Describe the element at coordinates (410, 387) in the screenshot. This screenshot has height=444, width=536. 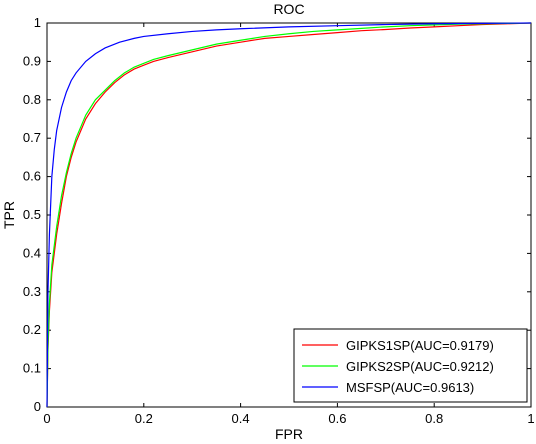
I see `legend-label: MSFSP(AUC=0.9613)` at that location.